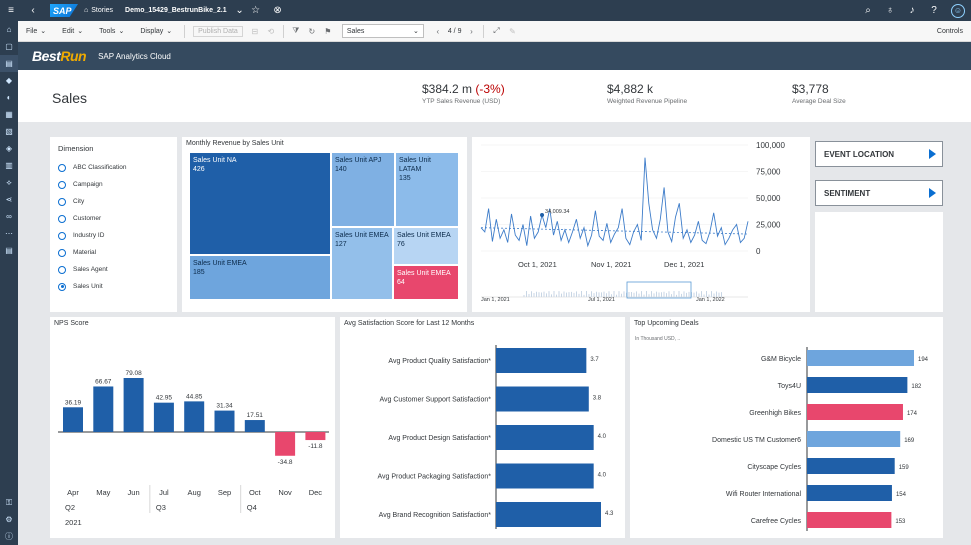 This screenshot has width=971, height=545. What do you see at coordinates (156, 31) in the screenshot?
I see `display-menu: Display ⌄` at bounding box center [156, 31].